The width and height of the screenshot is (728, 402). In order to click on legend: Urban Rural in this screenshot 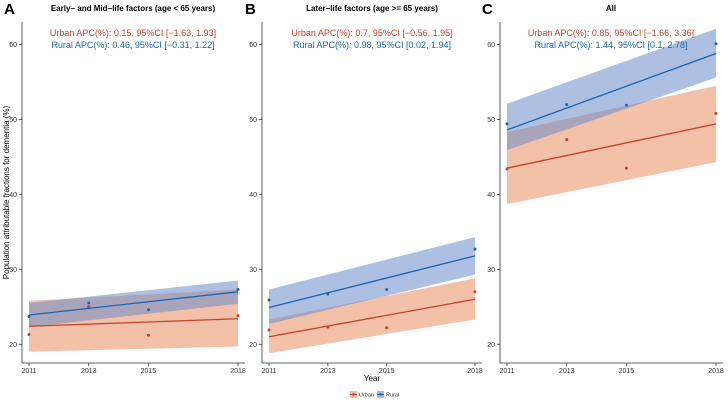, I will do `click(374, 395)`.